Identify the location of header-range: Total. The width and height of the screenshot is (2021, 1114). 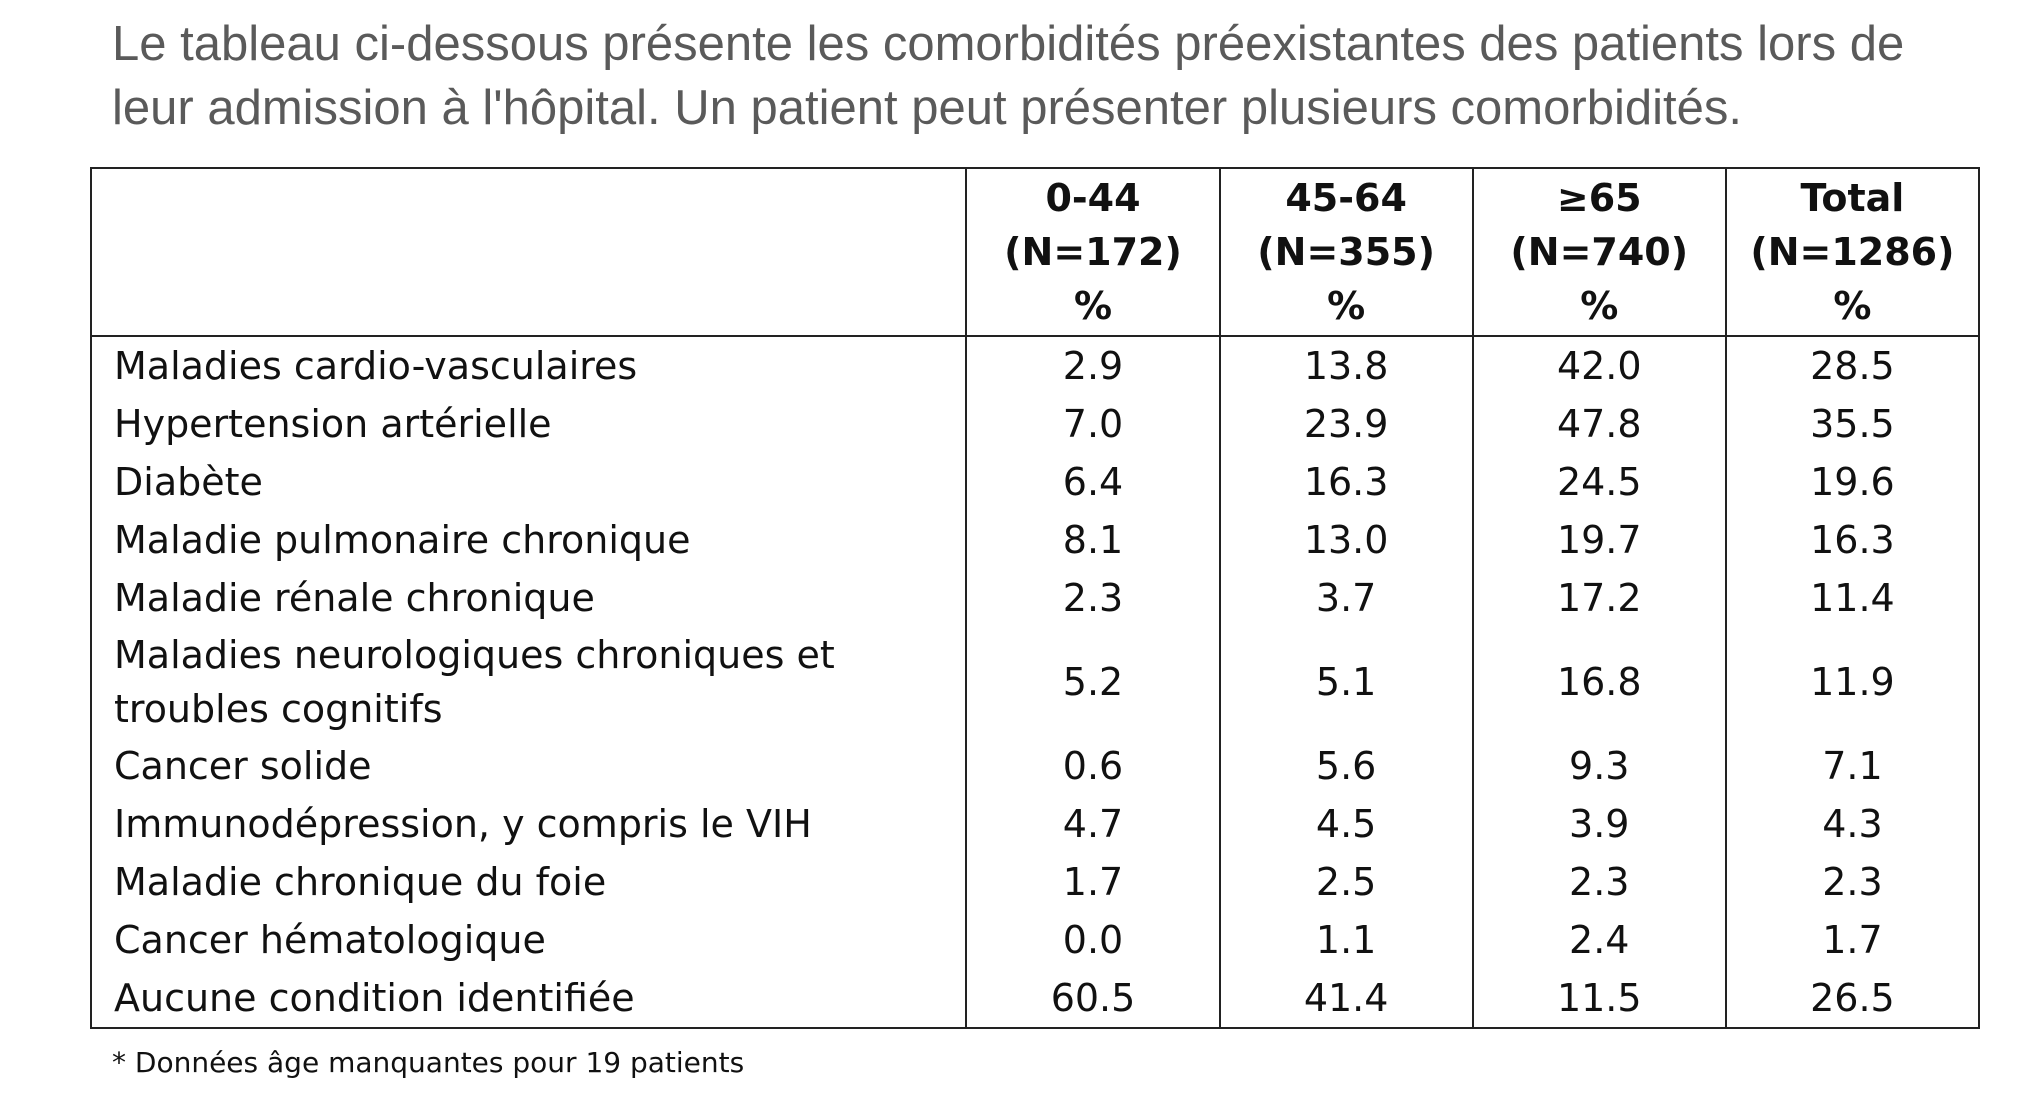
(1852, 198).